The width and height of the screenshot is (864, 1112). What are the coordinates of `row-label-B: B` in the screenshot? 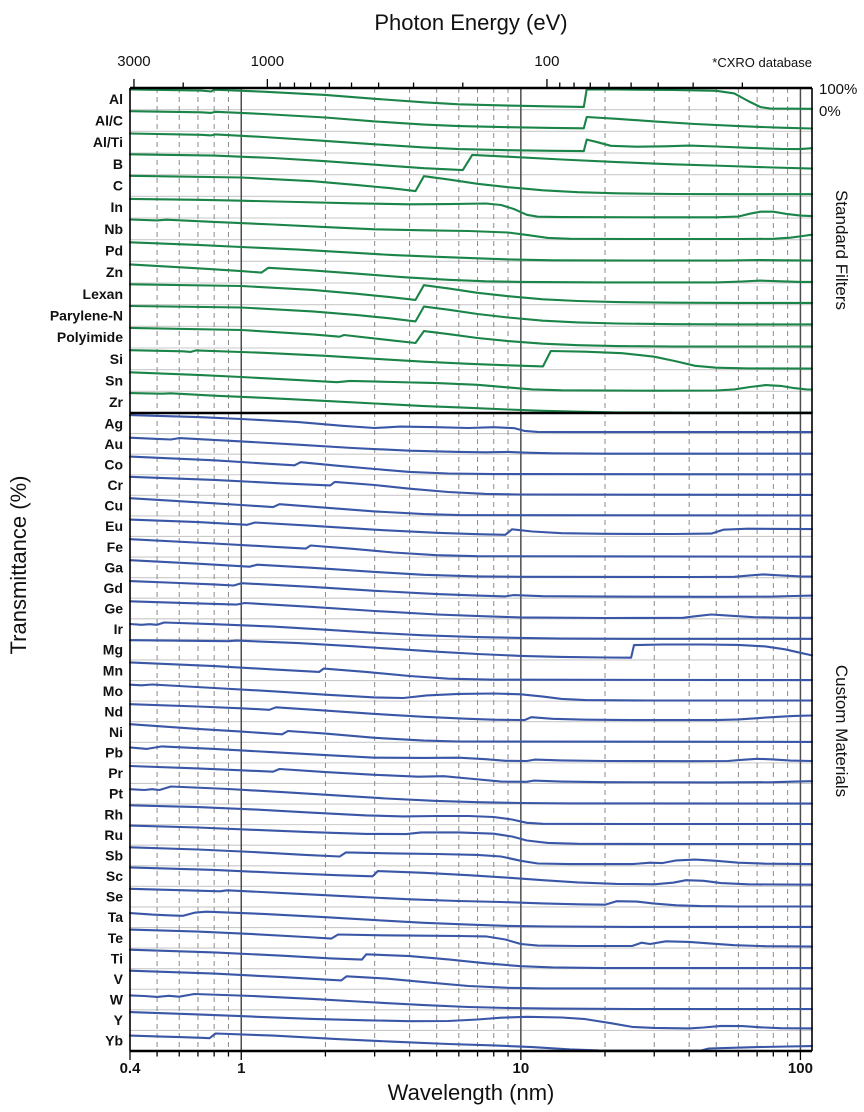 It's located at (118, 164).